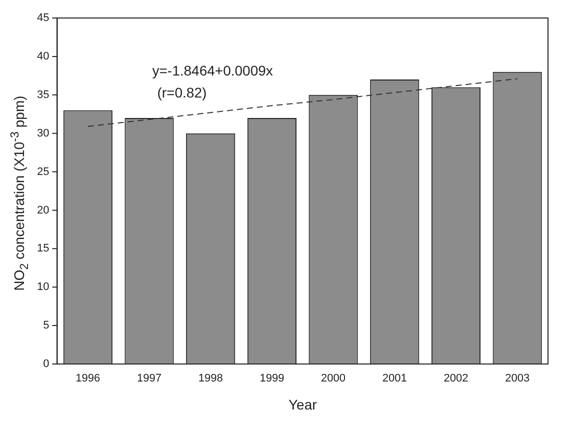 This screenshot has width=563, height=428. Describe the element at coordinates (303, 404) in the screenshot. I see `x-axis-title: Year` at that location.